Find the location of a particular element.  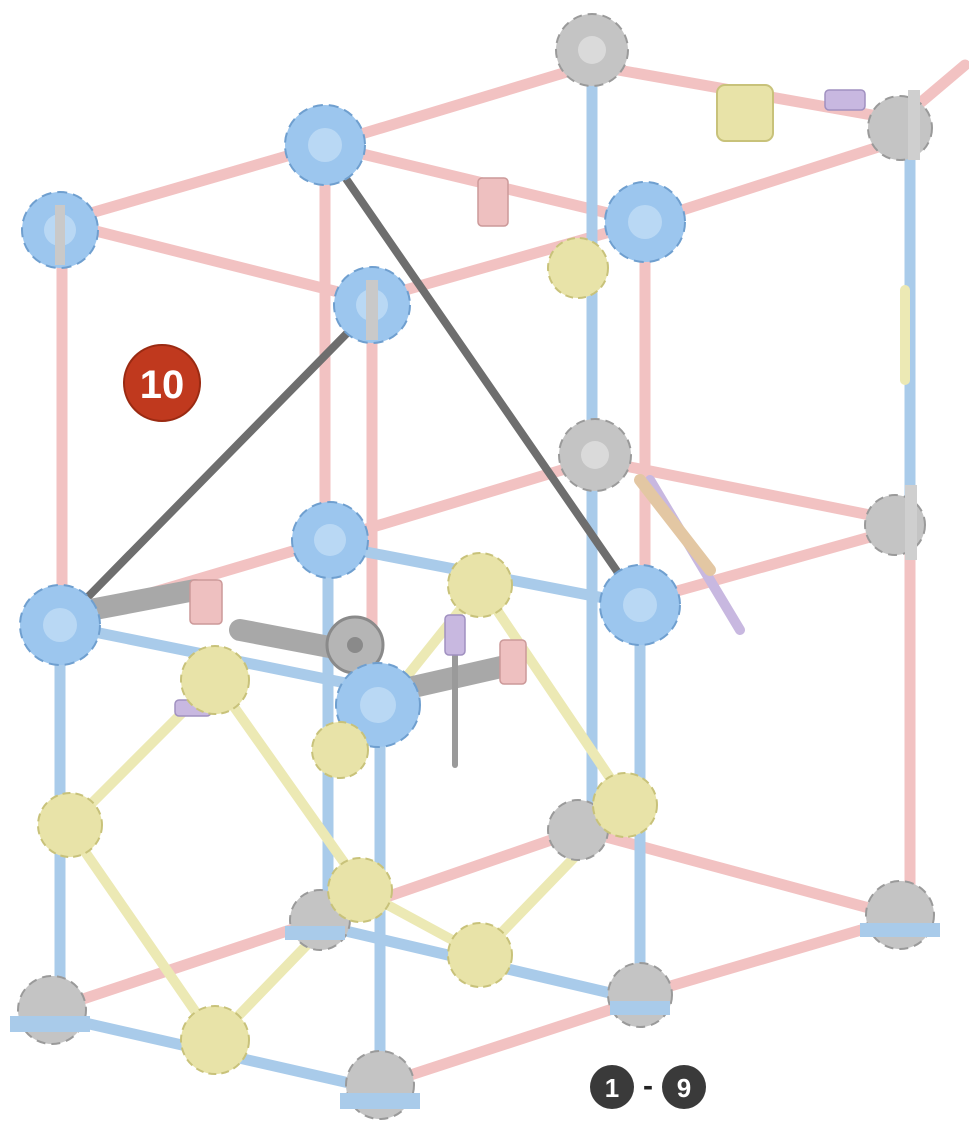

range-indicator: 1 - 9 is located at coordinates (648, 1087).